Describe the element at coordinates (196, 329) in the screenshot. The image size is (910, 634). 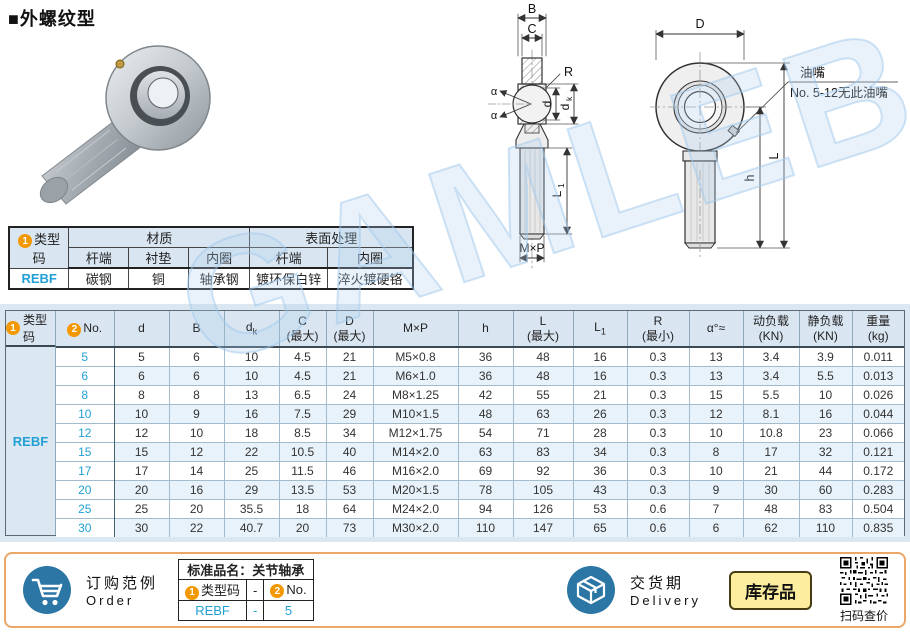
I see `col-header-B: B` at that location.